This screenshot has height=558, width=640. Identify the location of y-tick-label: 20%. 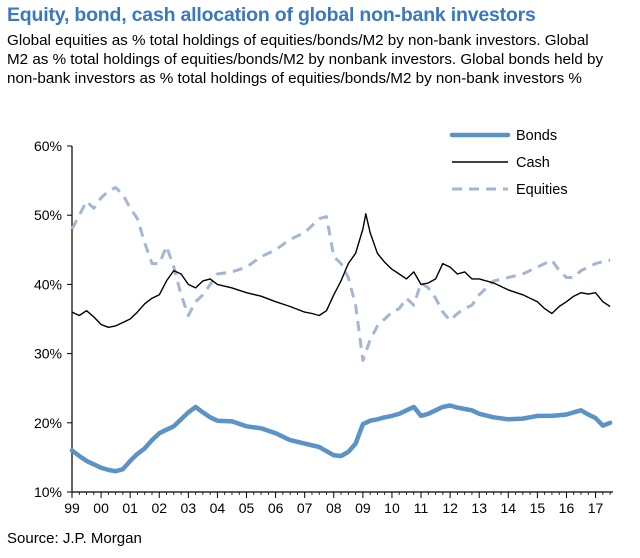
(48, 423).